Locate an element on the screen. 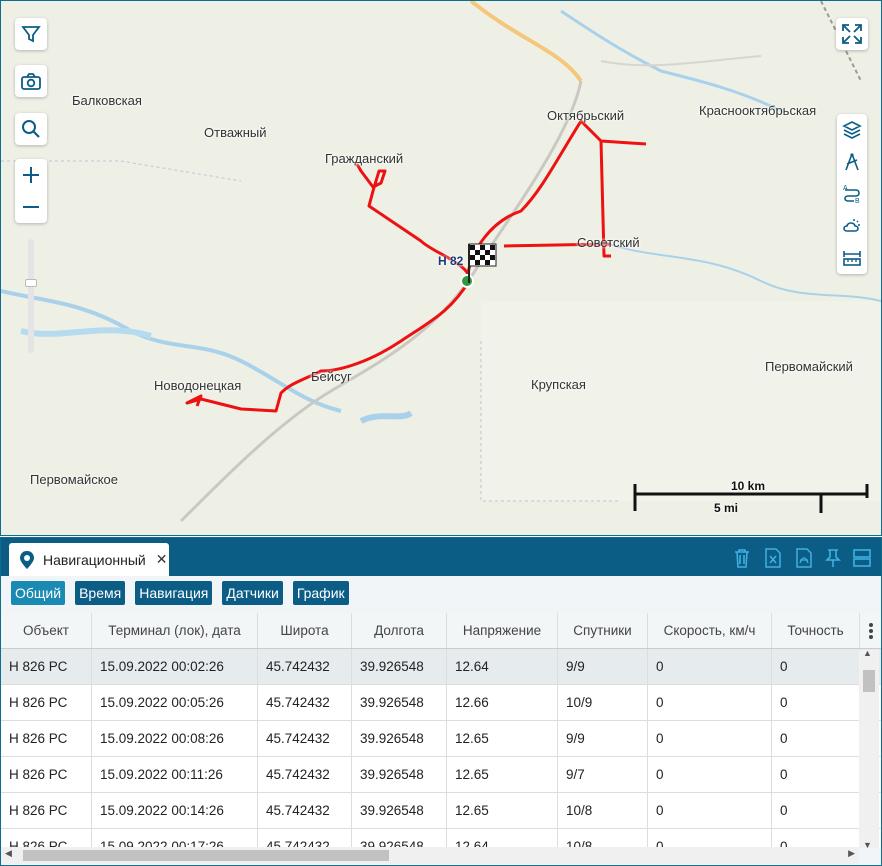 Image resolution: width=882 pixels, height=866 pixels. column-header: Долгота is located at coordinates (399, 630).